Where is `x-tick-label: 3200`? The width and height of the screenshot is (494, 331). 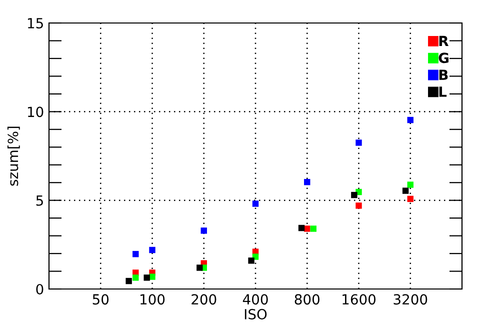
x-tick-label: 3200 is located at coordinates (411, 299).